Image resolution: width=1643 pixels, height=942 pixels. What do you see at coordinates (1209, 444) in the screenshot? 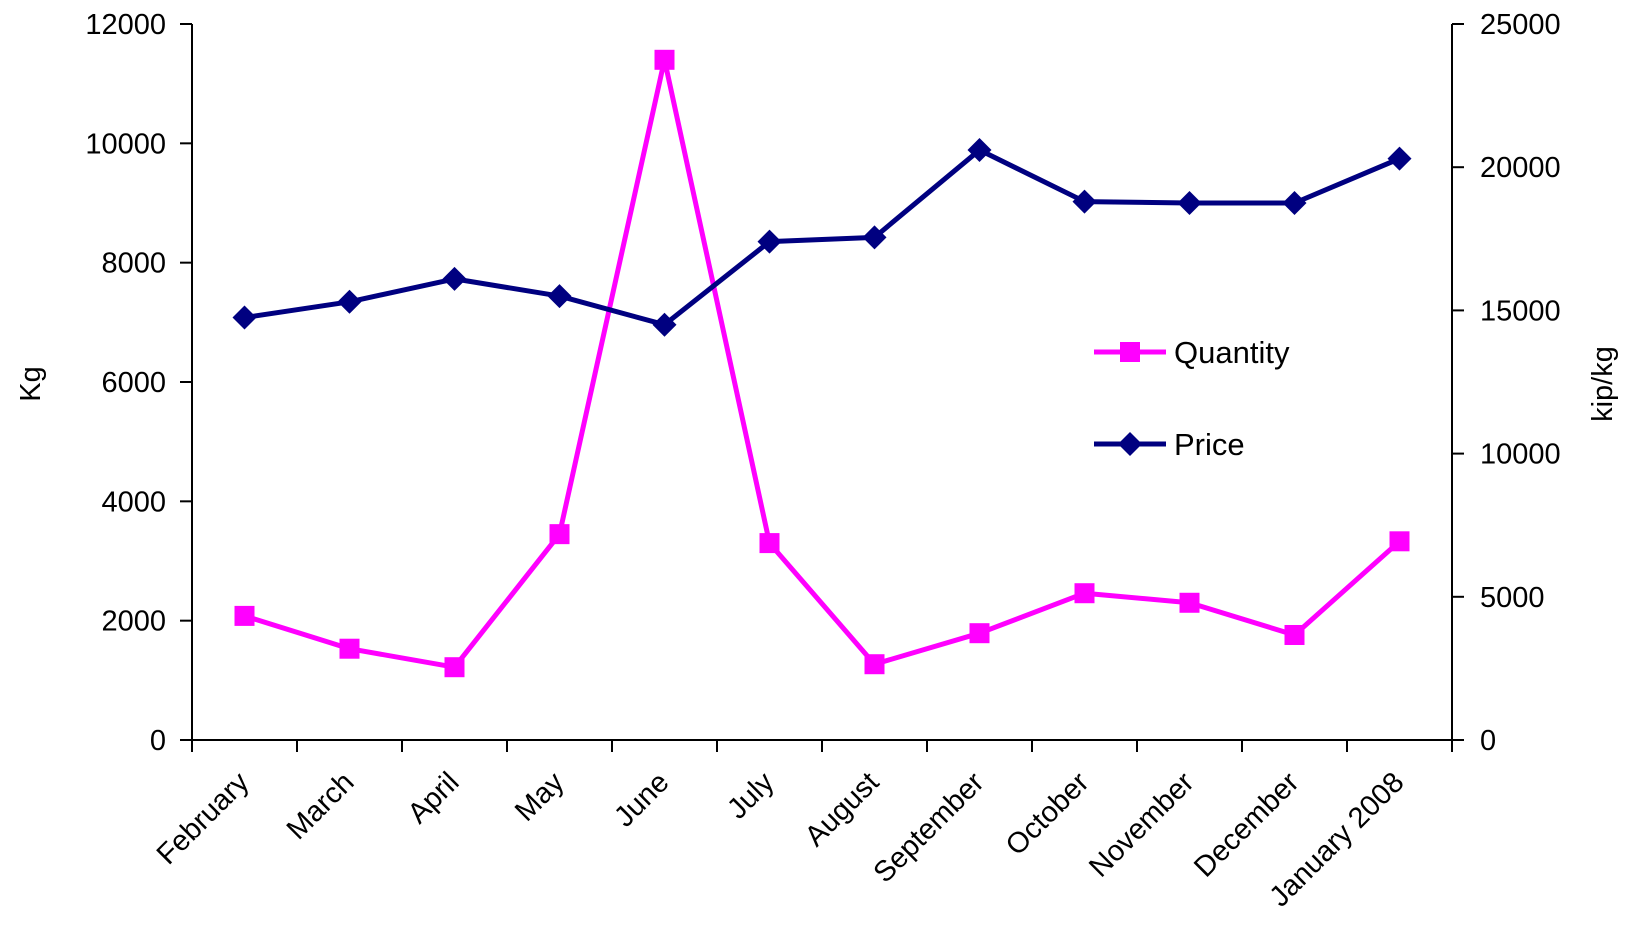
I see `legend-label-price: Price` at bounding box center [1209, 444].